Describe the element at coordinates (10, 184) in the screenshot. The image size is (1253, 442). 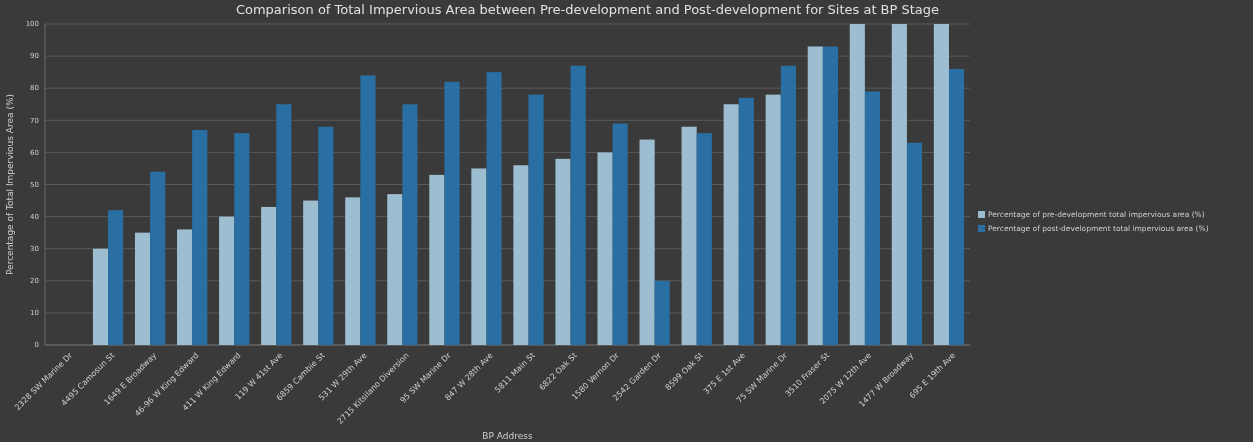
I see `y-axis-title: Percentage of Total Impervious Area (%)` at that location.